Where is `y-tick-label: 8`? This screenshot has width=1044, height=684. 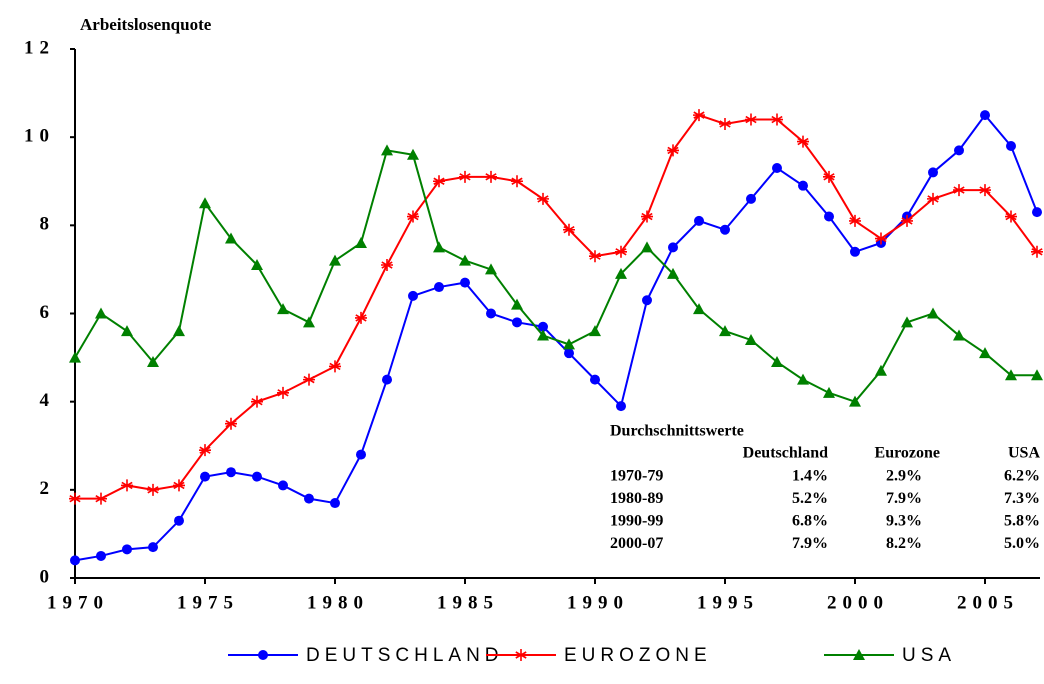 y-tick-label: 8 is located at coordinates (48, 224).